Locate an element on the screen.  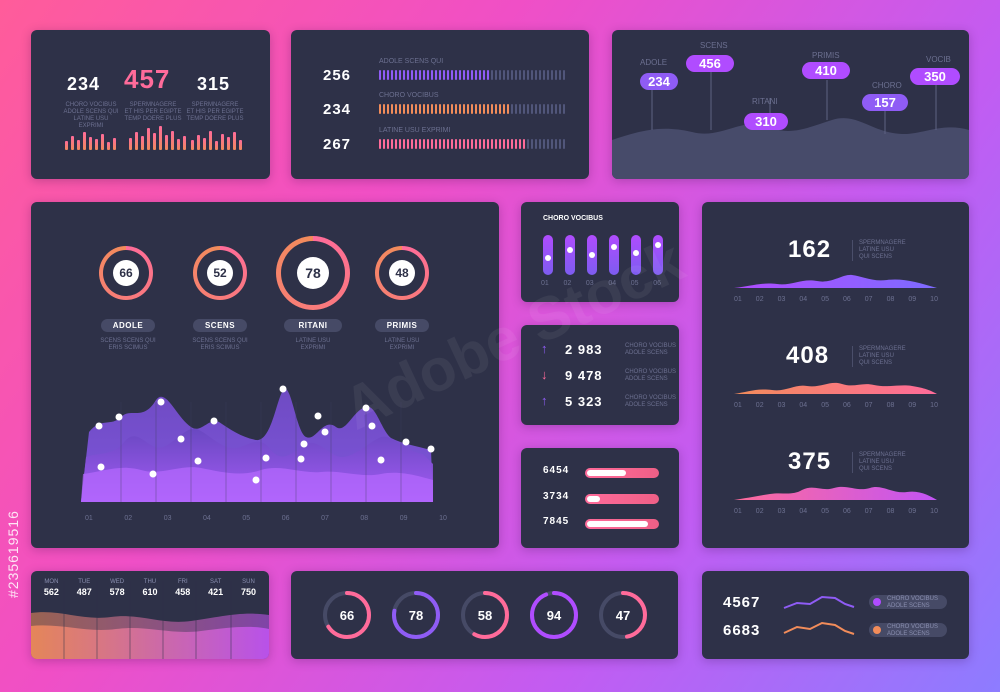
donut-value: 58 is located at coordinates (485, 615).